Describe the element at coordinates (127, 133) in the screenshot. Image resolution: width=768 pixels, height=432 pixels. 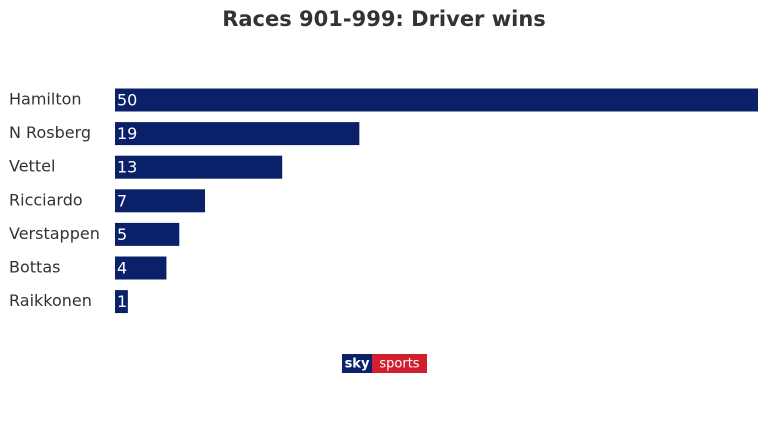
I see `value-label: 19` at that location.